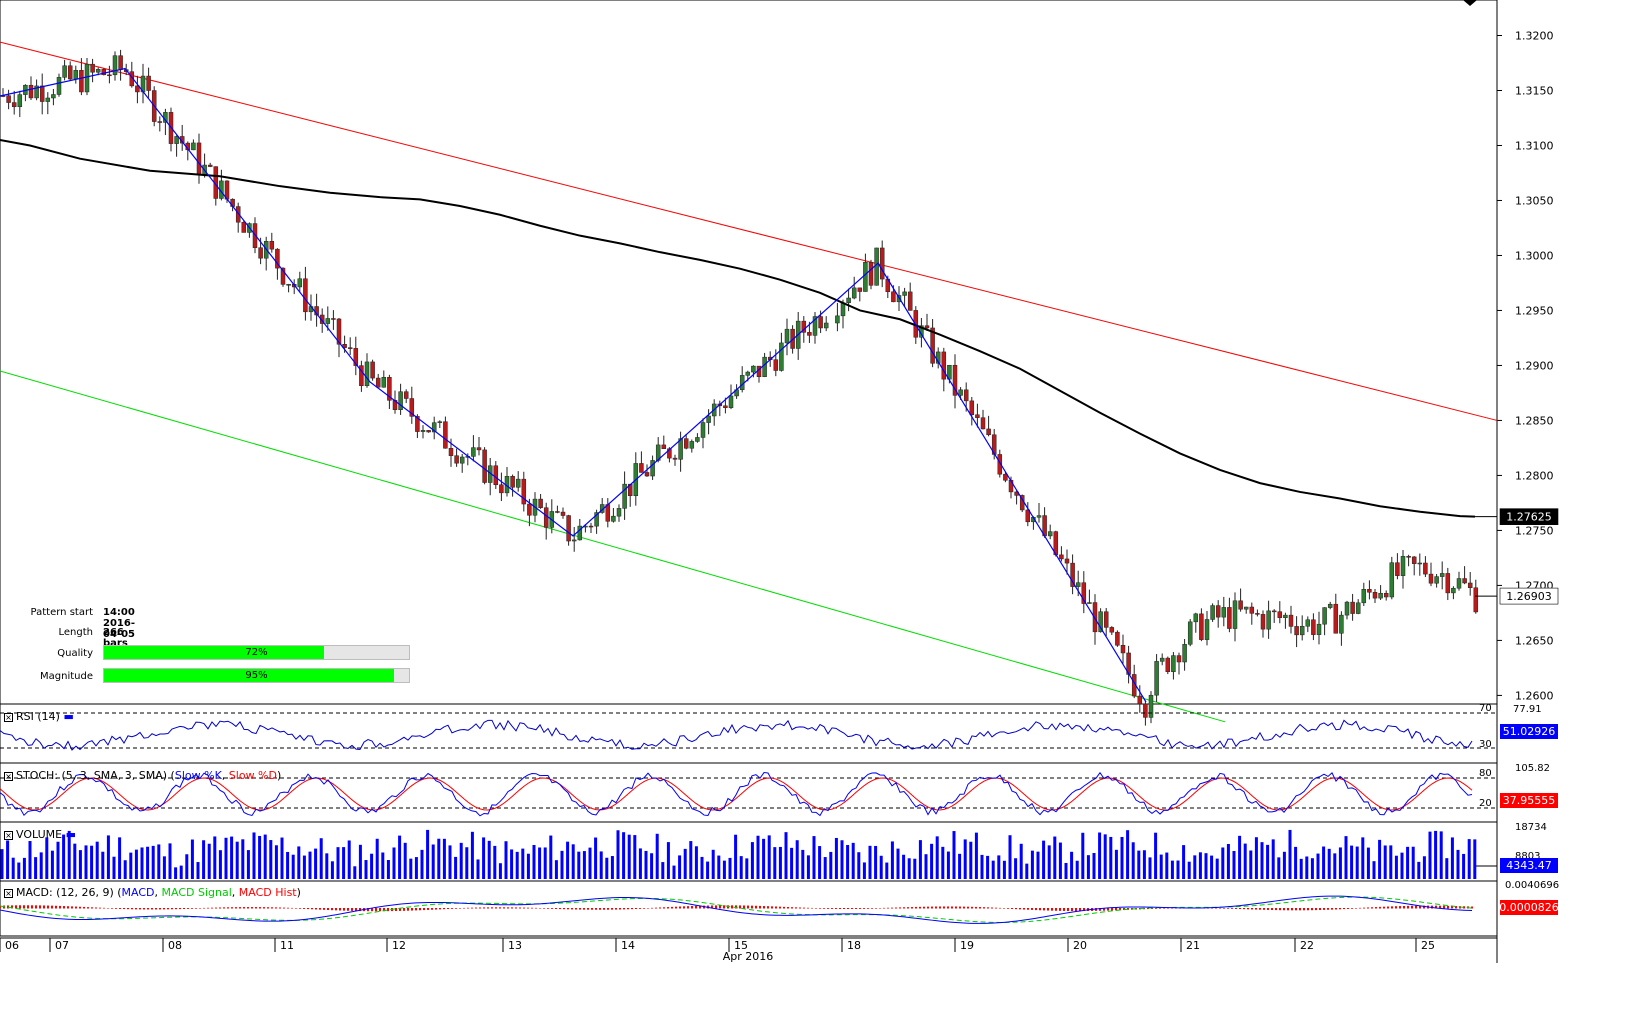  Describe the element at coordinates (158, 892) in the screenshot. I see `macd-sep: ,` at that location.